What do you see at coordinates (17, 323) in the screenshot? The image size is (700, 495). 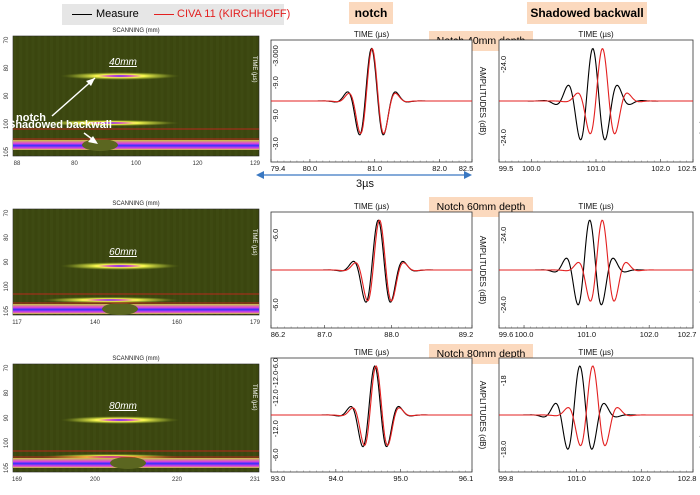 I see `bscan-xtick: 117` at bounding box center [17, 323].